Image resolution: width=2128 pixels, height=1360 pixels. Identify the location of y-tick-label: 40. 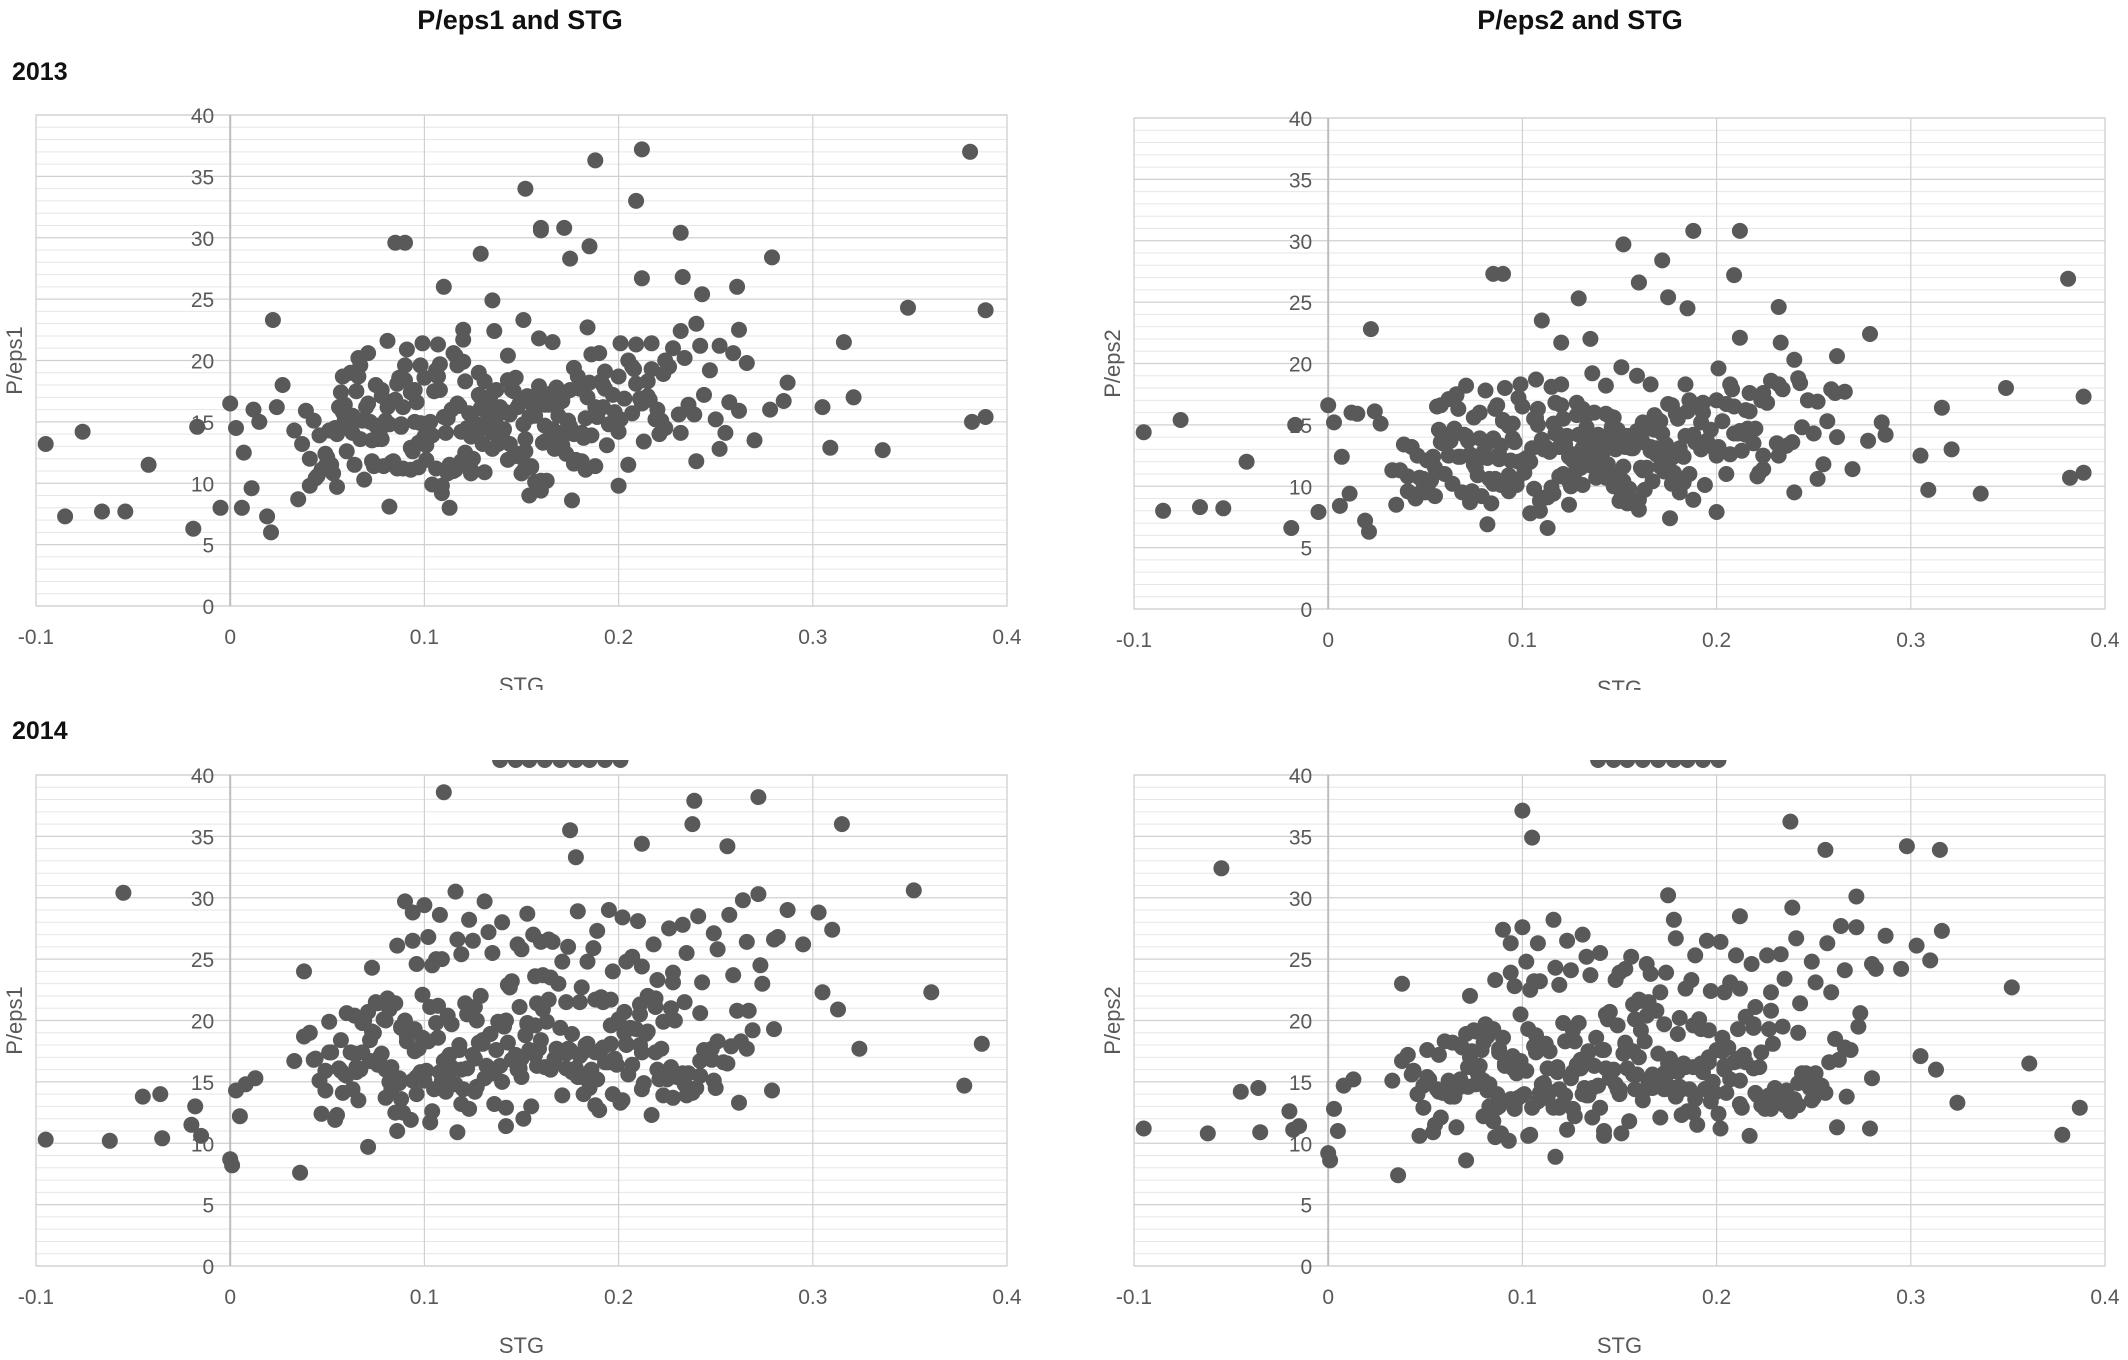
(202, 776).